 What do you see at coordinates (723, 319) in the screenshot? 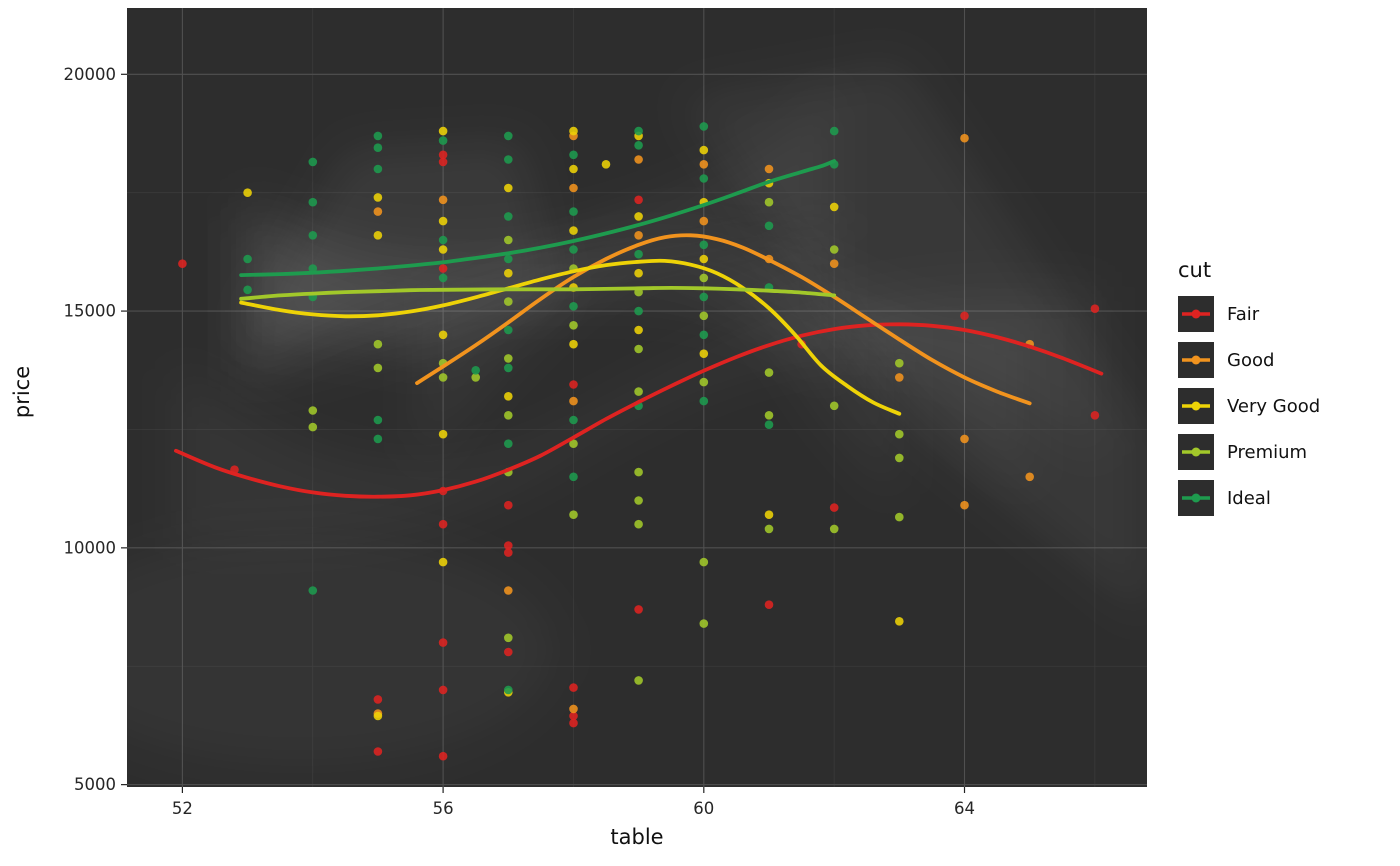
I see `smooth-line-good` at bounding box center [723, 319].